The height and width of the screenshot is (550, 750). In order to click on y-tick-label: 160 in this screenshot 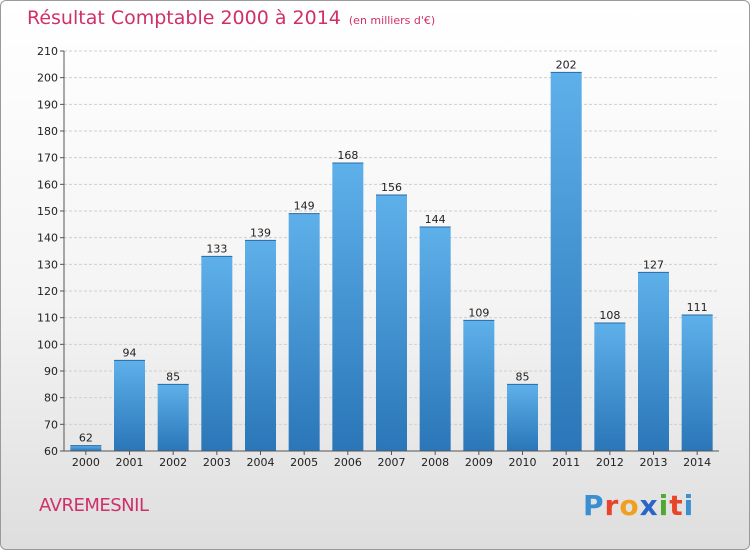, I will do `click(47, 184)`.